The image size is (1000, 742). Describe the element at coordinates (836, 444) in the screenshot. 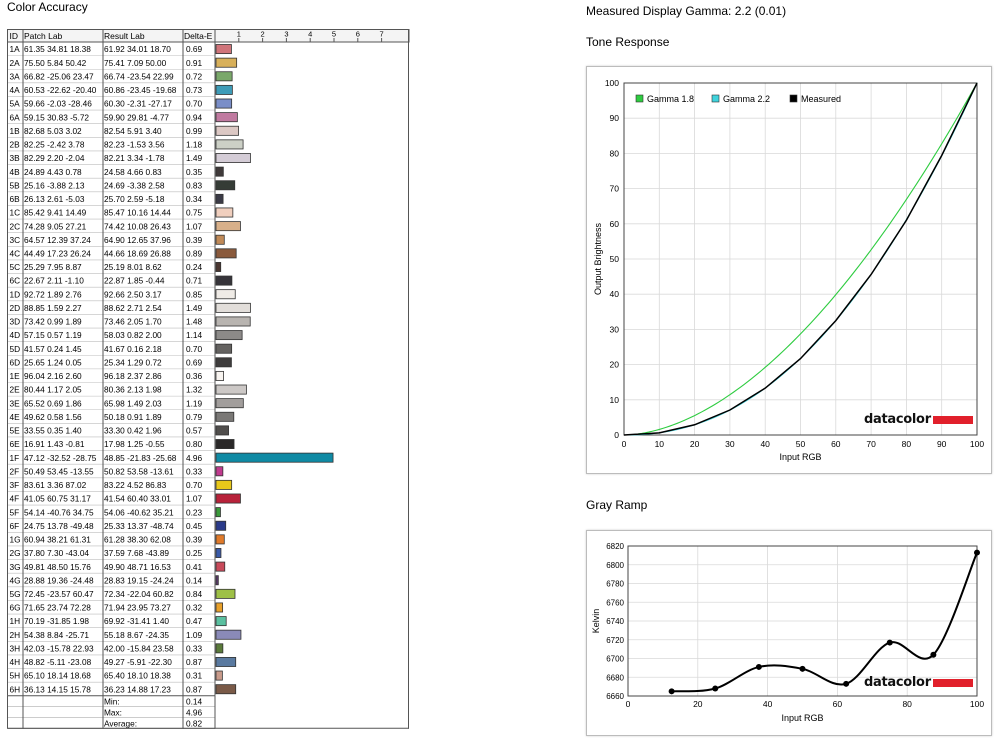

I see `x-tick-label: 60` at that location.